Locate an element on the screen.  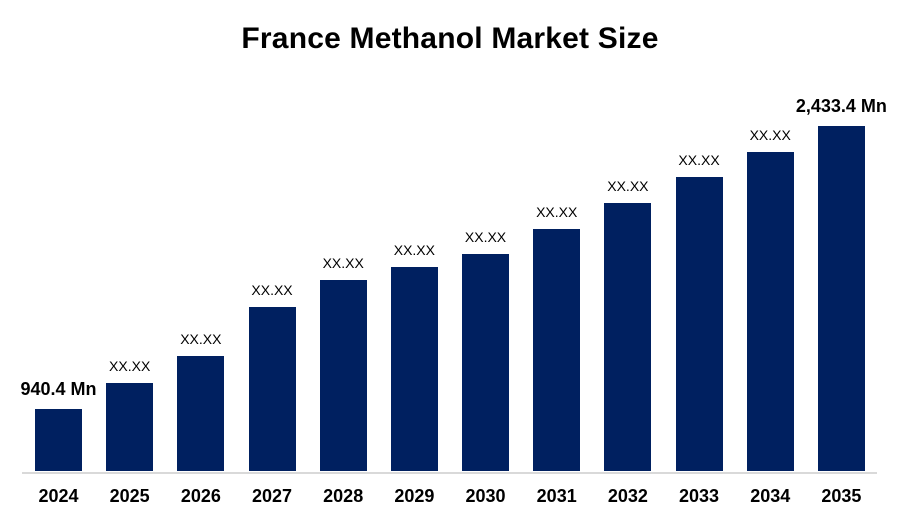
x-axis-tick-label: 2027 is located at coordinates (272, 496).